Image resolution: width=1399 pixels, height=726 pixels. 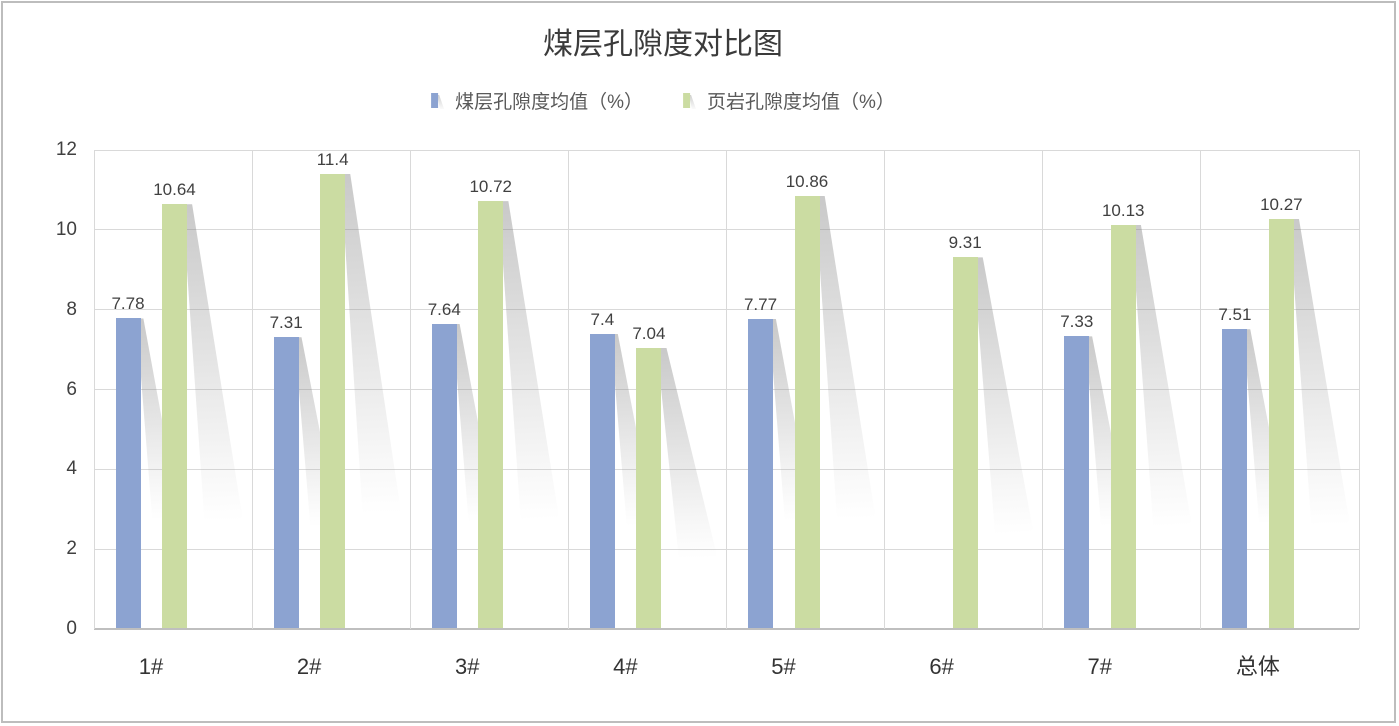 I want to click on x-axis-category-label: 3#, so click(x=467, y=666).